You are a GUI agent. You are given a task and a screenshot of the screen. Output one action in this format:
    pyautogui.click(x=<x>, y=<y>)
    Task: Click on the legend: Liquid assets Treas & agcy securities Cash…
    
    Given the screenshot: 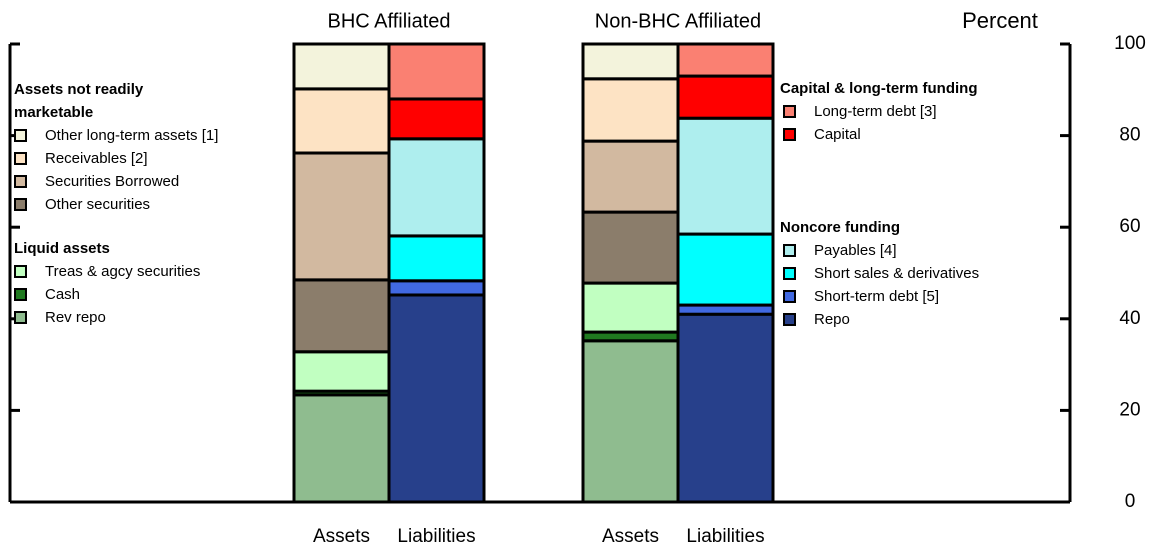 What is the action you would take?
    pyautogui.click(x=134, y=283)
    